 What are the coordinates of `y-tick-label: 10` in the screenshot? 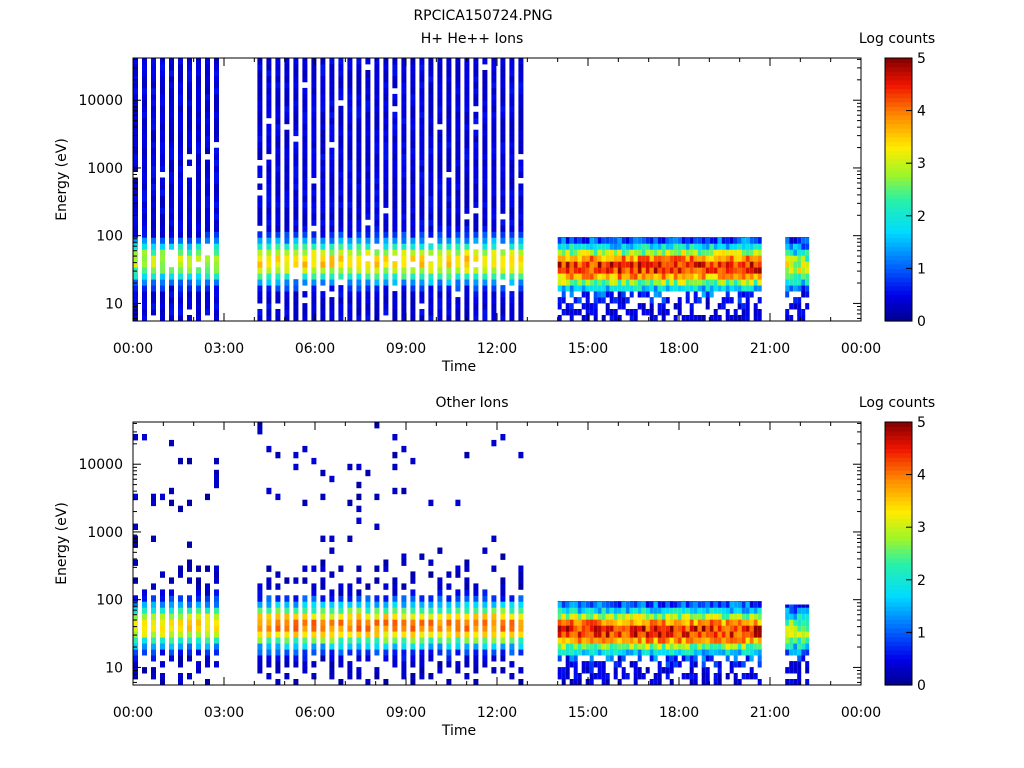 It's located at (114, 668).